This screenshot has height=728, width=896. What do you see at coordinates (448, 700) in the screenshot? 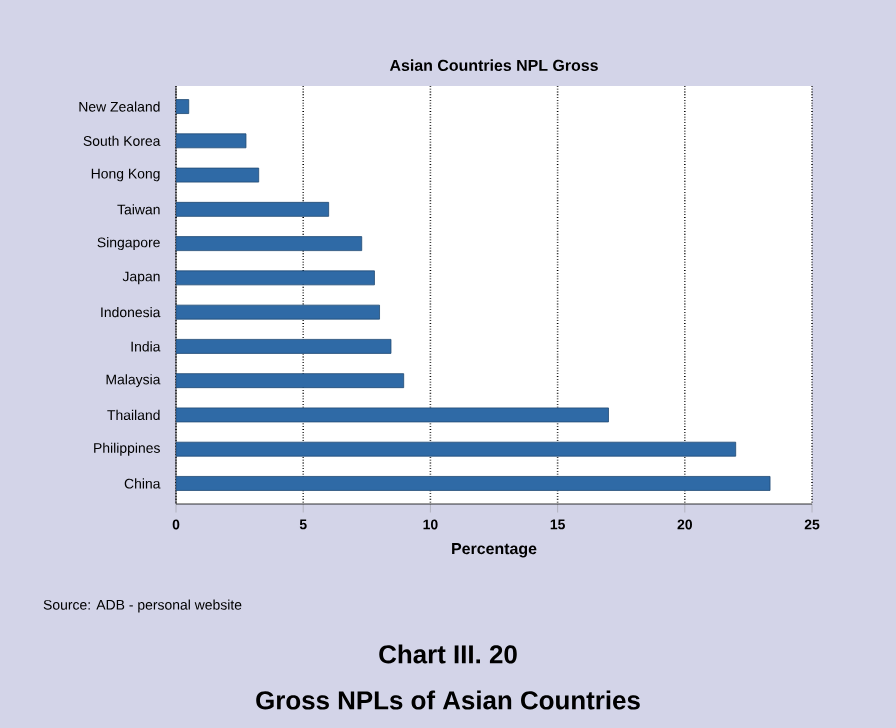
I see `text: Gross NPLs of Asian Countries` at bounding box center [448, 700].